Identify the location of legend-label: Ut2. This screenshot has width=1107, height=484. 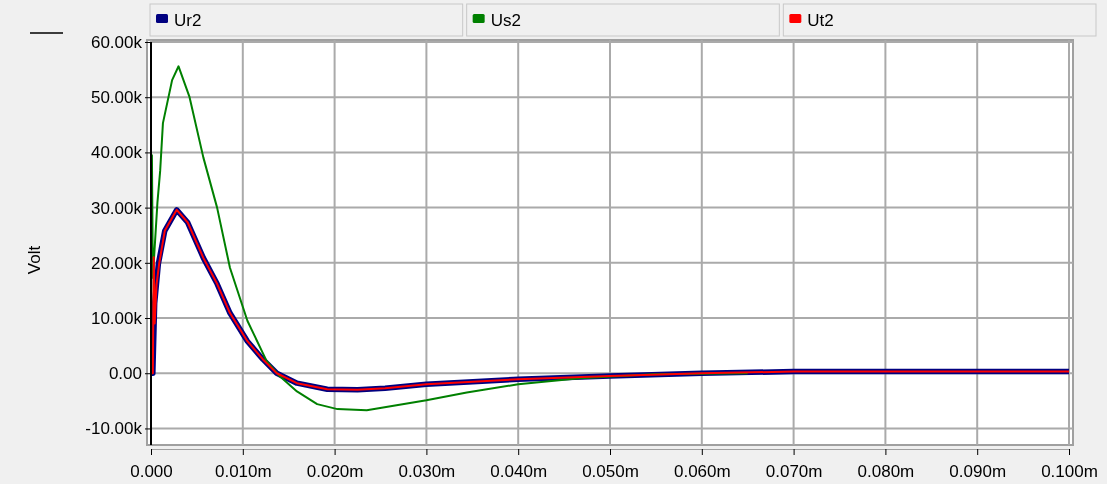
(820, 20).